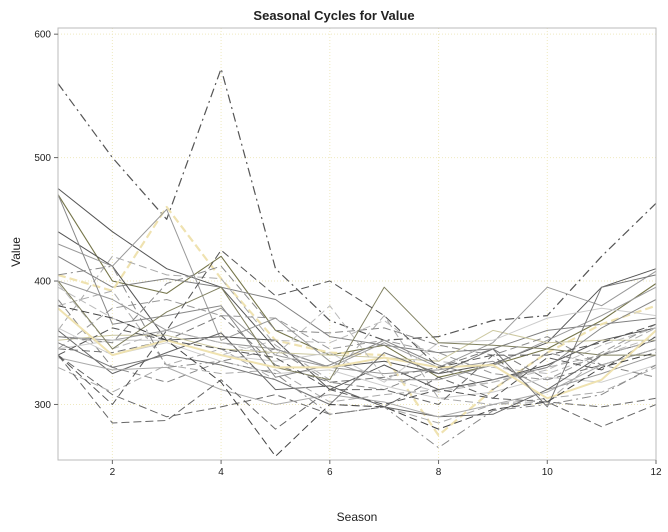 This screenshot has width=668, height=532. What do you see at coordinates (16, 252) in the screenshot?
I see `y-axis-label: Value` at bounding box center [16, 252].